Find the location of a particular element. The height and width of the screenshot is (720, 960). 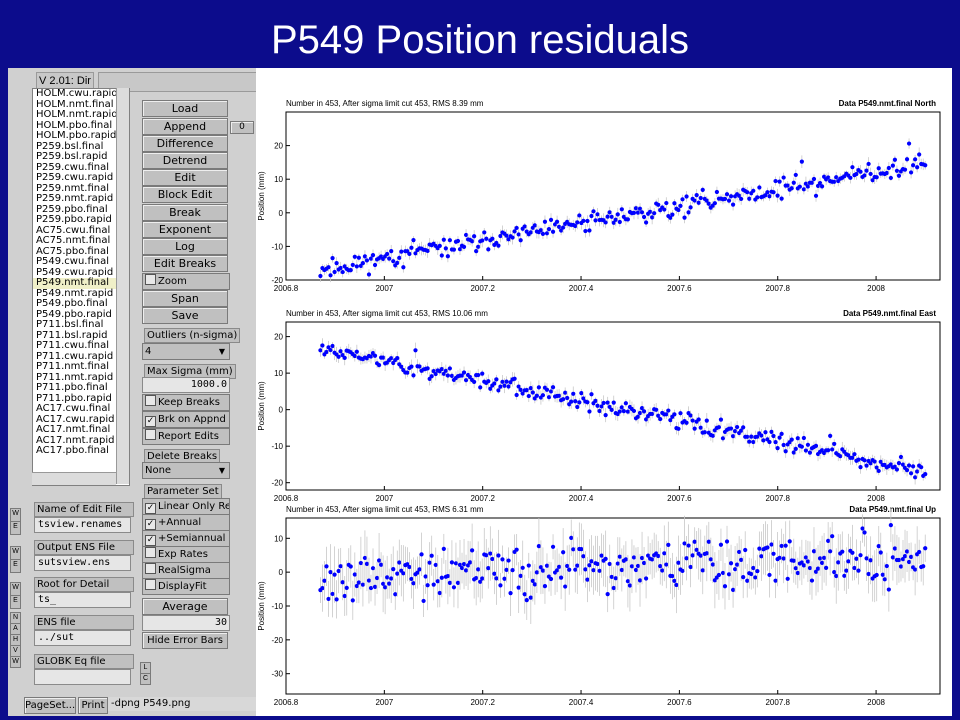

annual-toggle: ✓ +Annual is located at coordinates (186, 522).